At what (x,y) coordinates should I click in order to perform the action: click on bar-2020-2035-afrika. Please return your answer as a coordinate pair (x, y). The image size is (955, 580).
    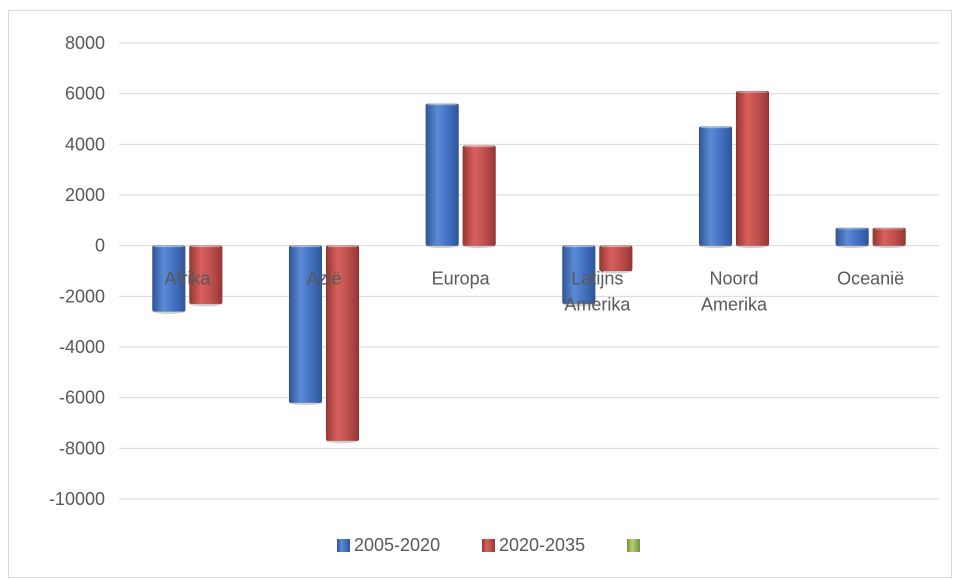
    Looking at the image, I should click on (206, 275).